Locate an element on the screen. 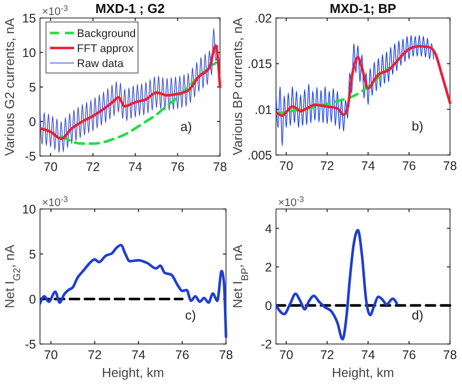 The width and height of the screenshot is (462, 384). chart-title: MXD-1; BP is located at coordinates (363, 8).